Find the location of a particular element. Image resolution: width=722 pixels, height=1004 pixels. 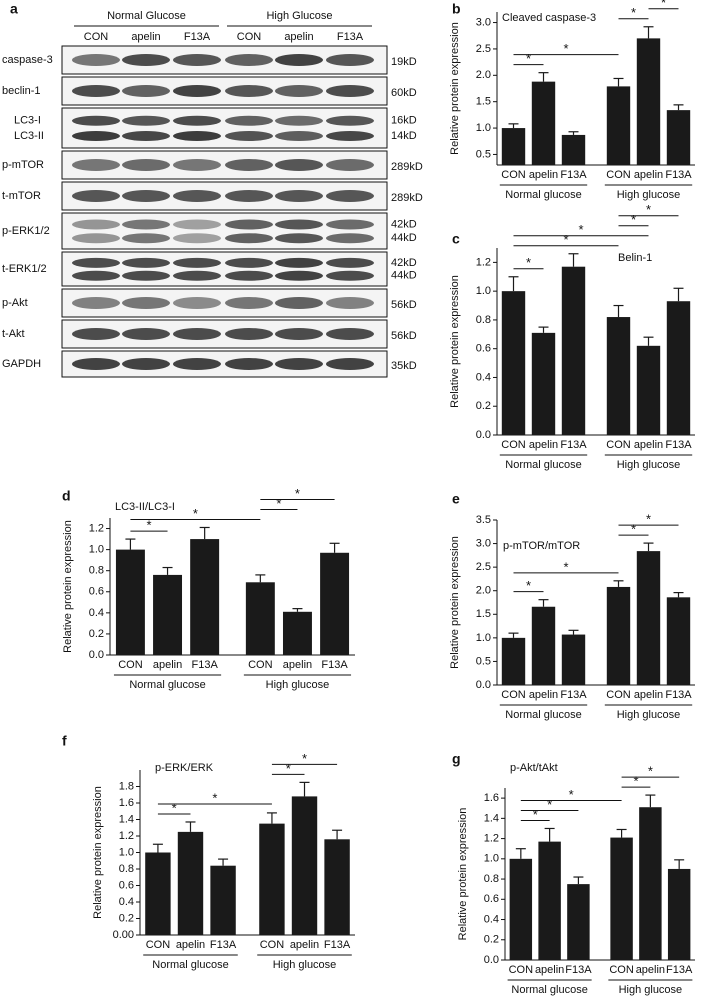

panel-label: e is located at coordinates (456, 499).